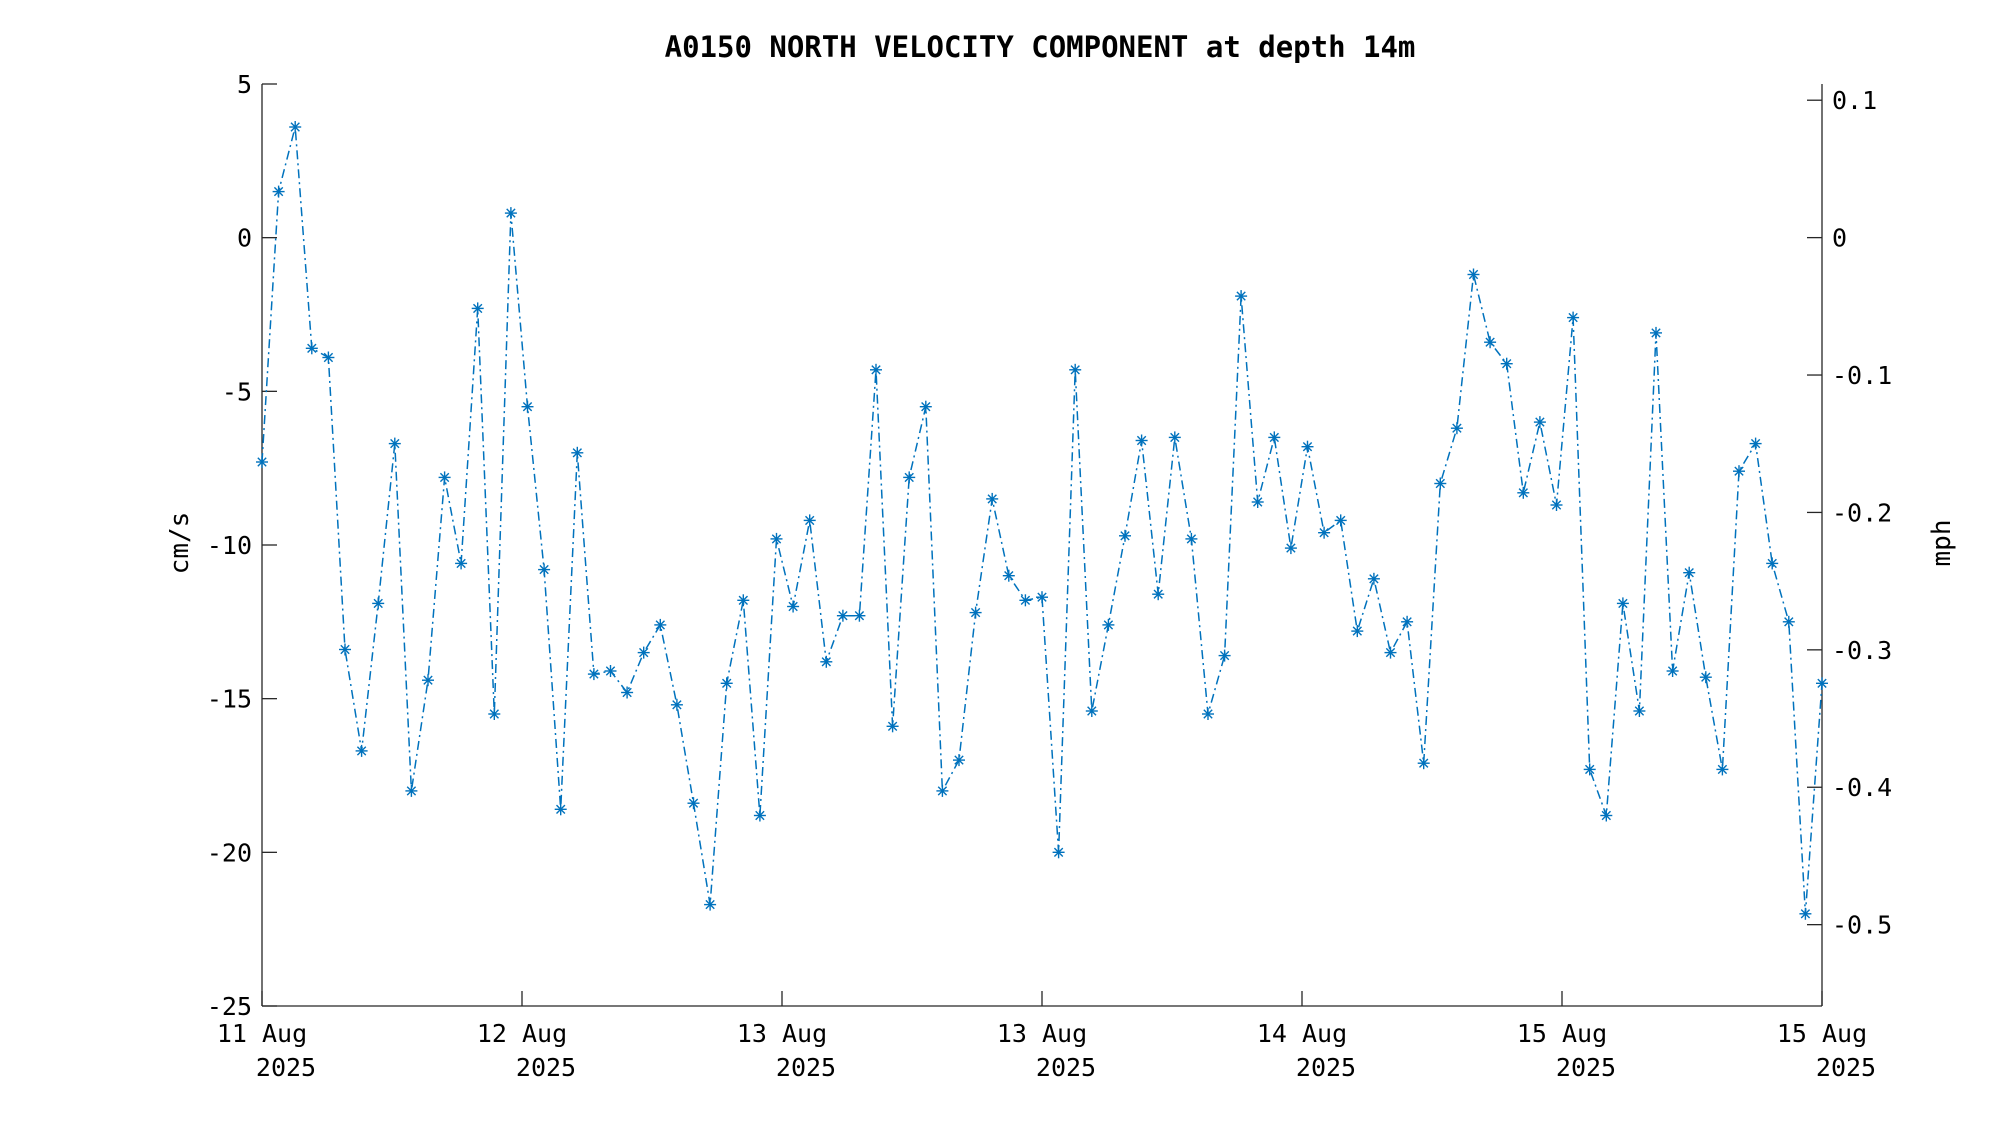 The width and height of the screenshot is (2000, 1130). What do you see at coordinates (1042, 1033) in the screenshot?
I see `x-tick-label-date: 13 Aug` at bounding box center [1042, 1033].